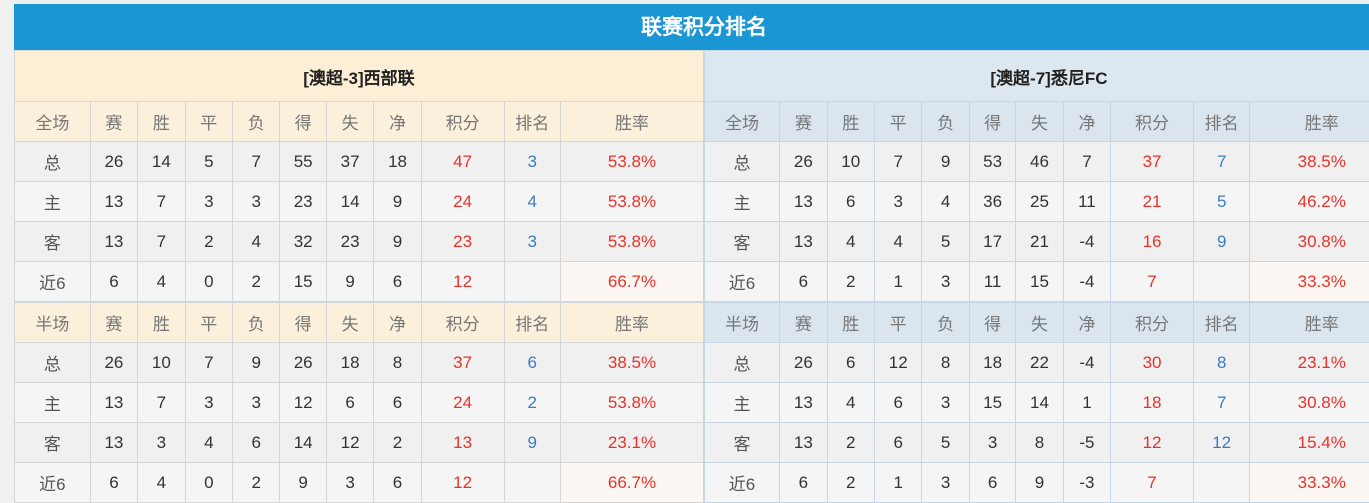 This screenshot has height=503, width=1369. I want to click on stat-cell: 15, so click(992, 403).